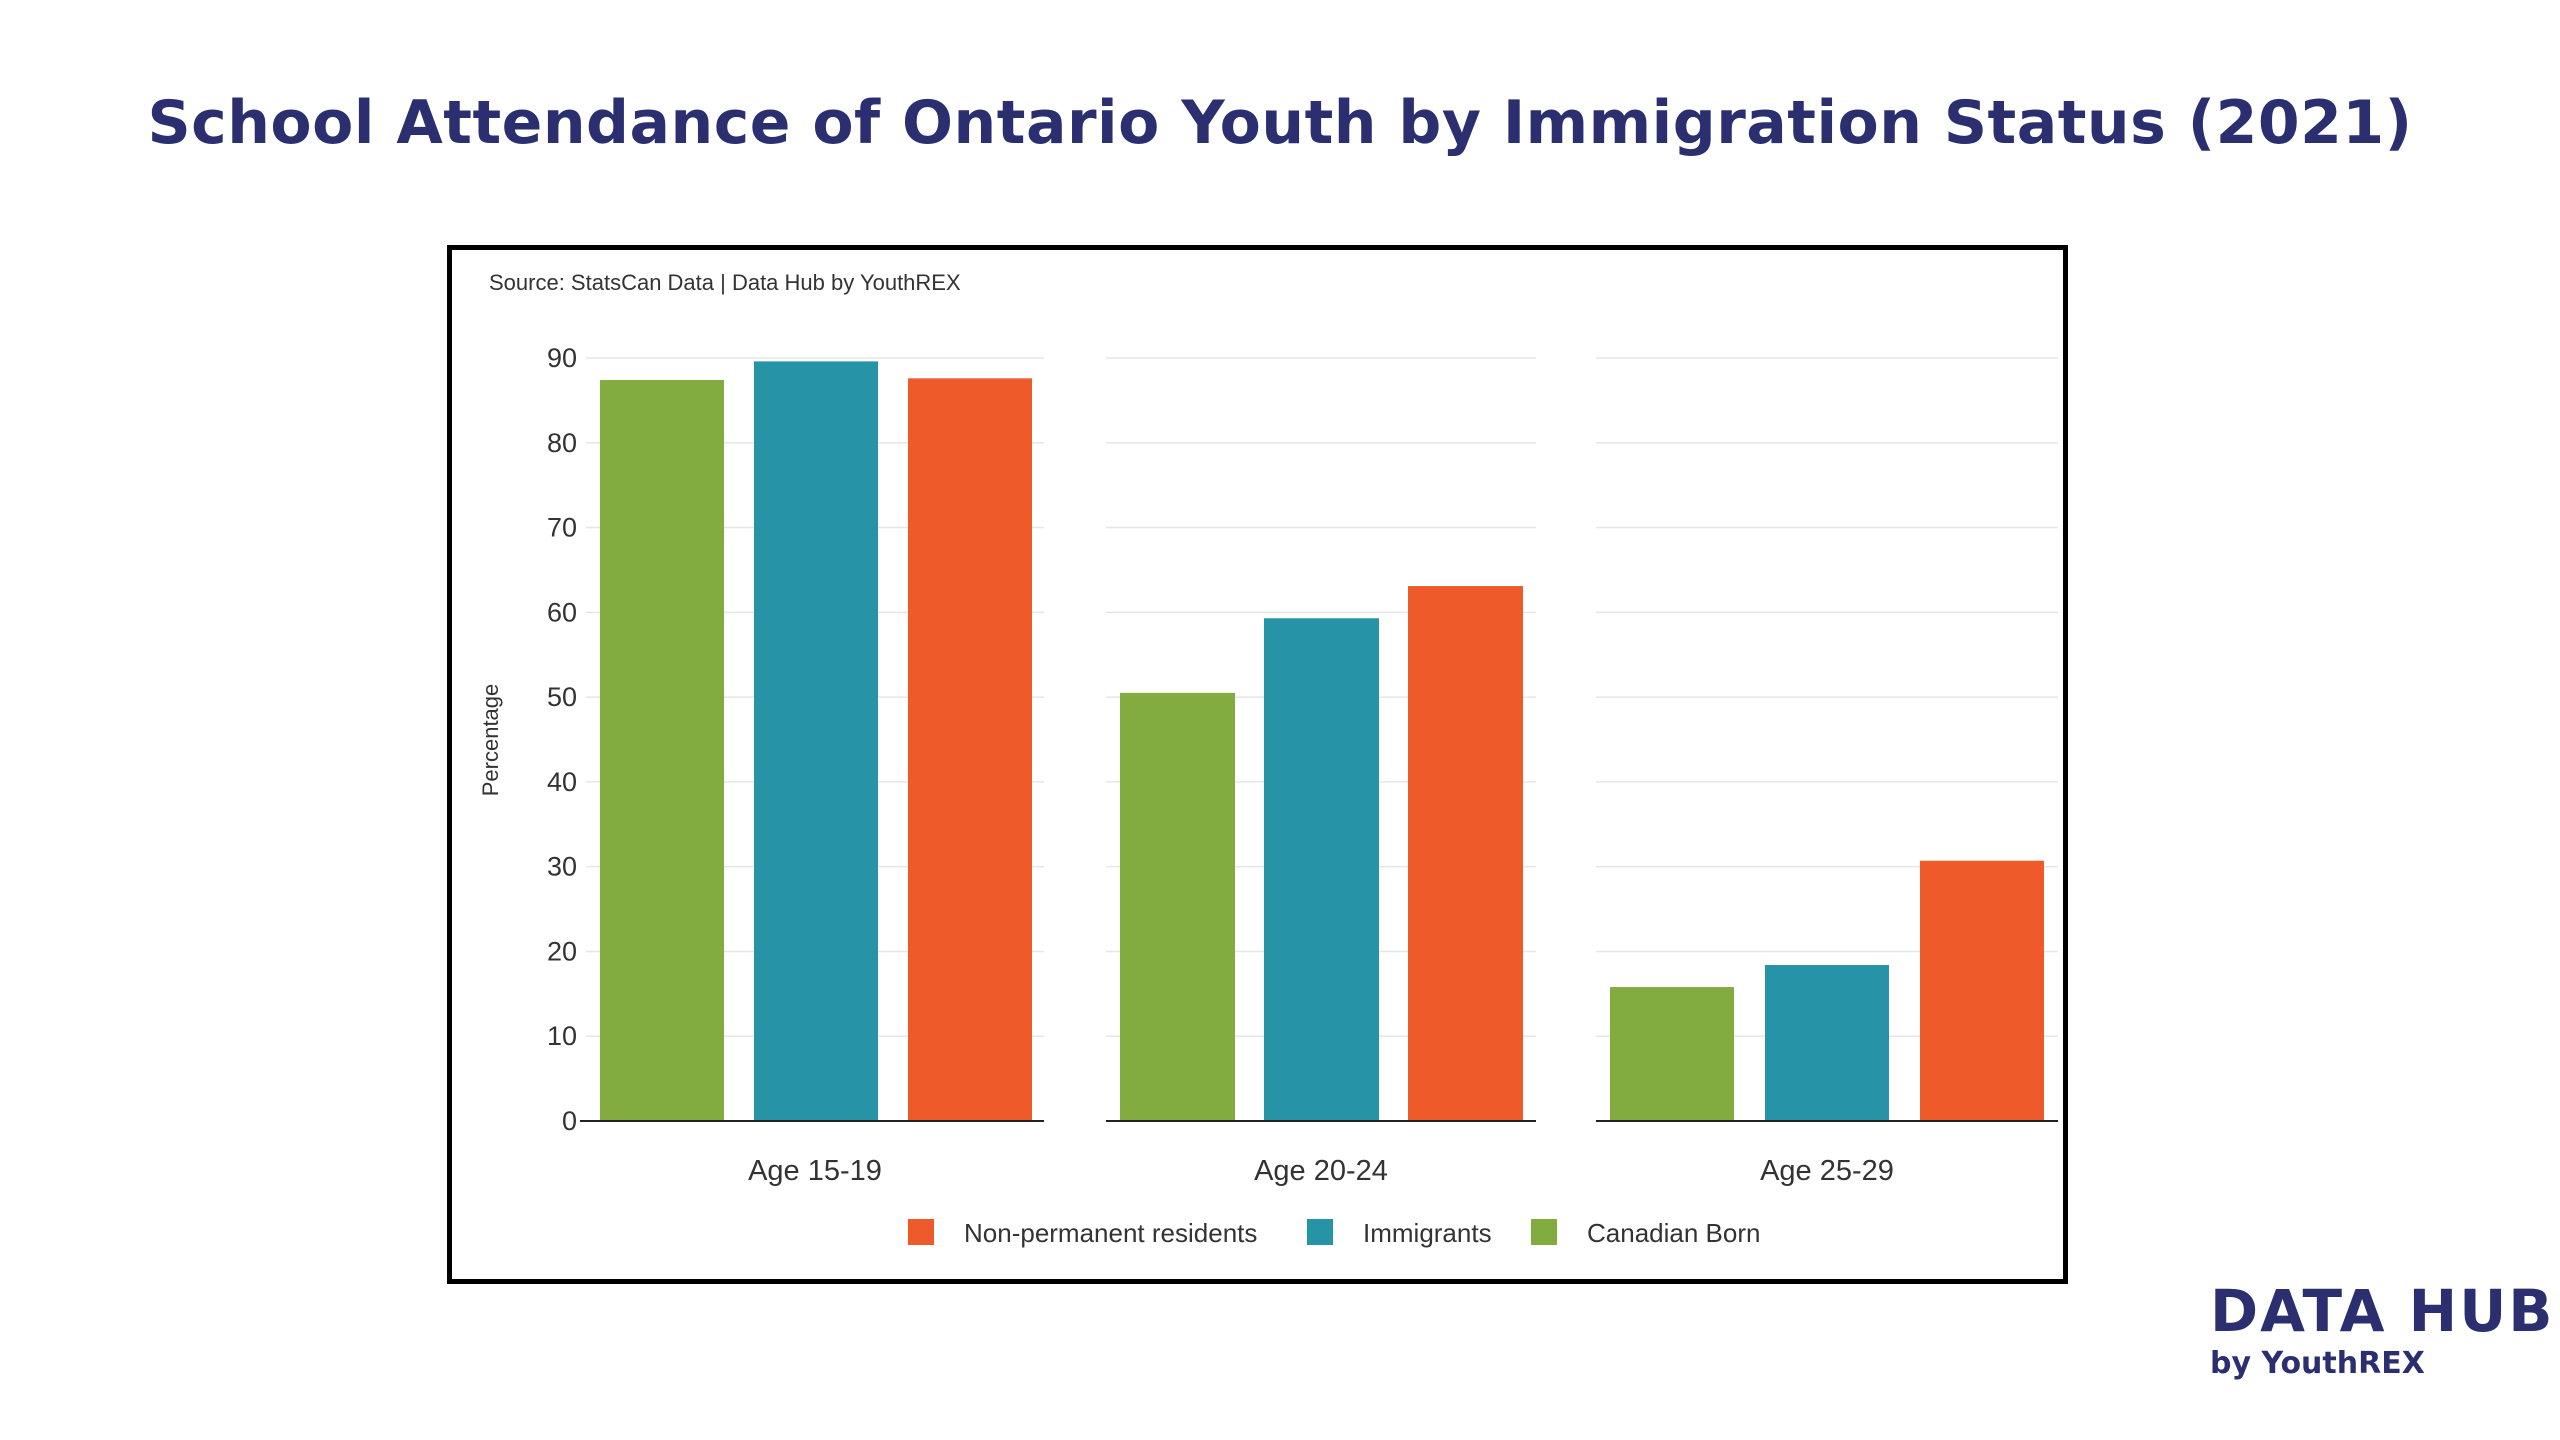 Image resolution: width=2560 pixels, height=1440 pixels. Describe the element at coordinates (562, 782) in the screenshot. I see `y-tick-label: 40` at that location.